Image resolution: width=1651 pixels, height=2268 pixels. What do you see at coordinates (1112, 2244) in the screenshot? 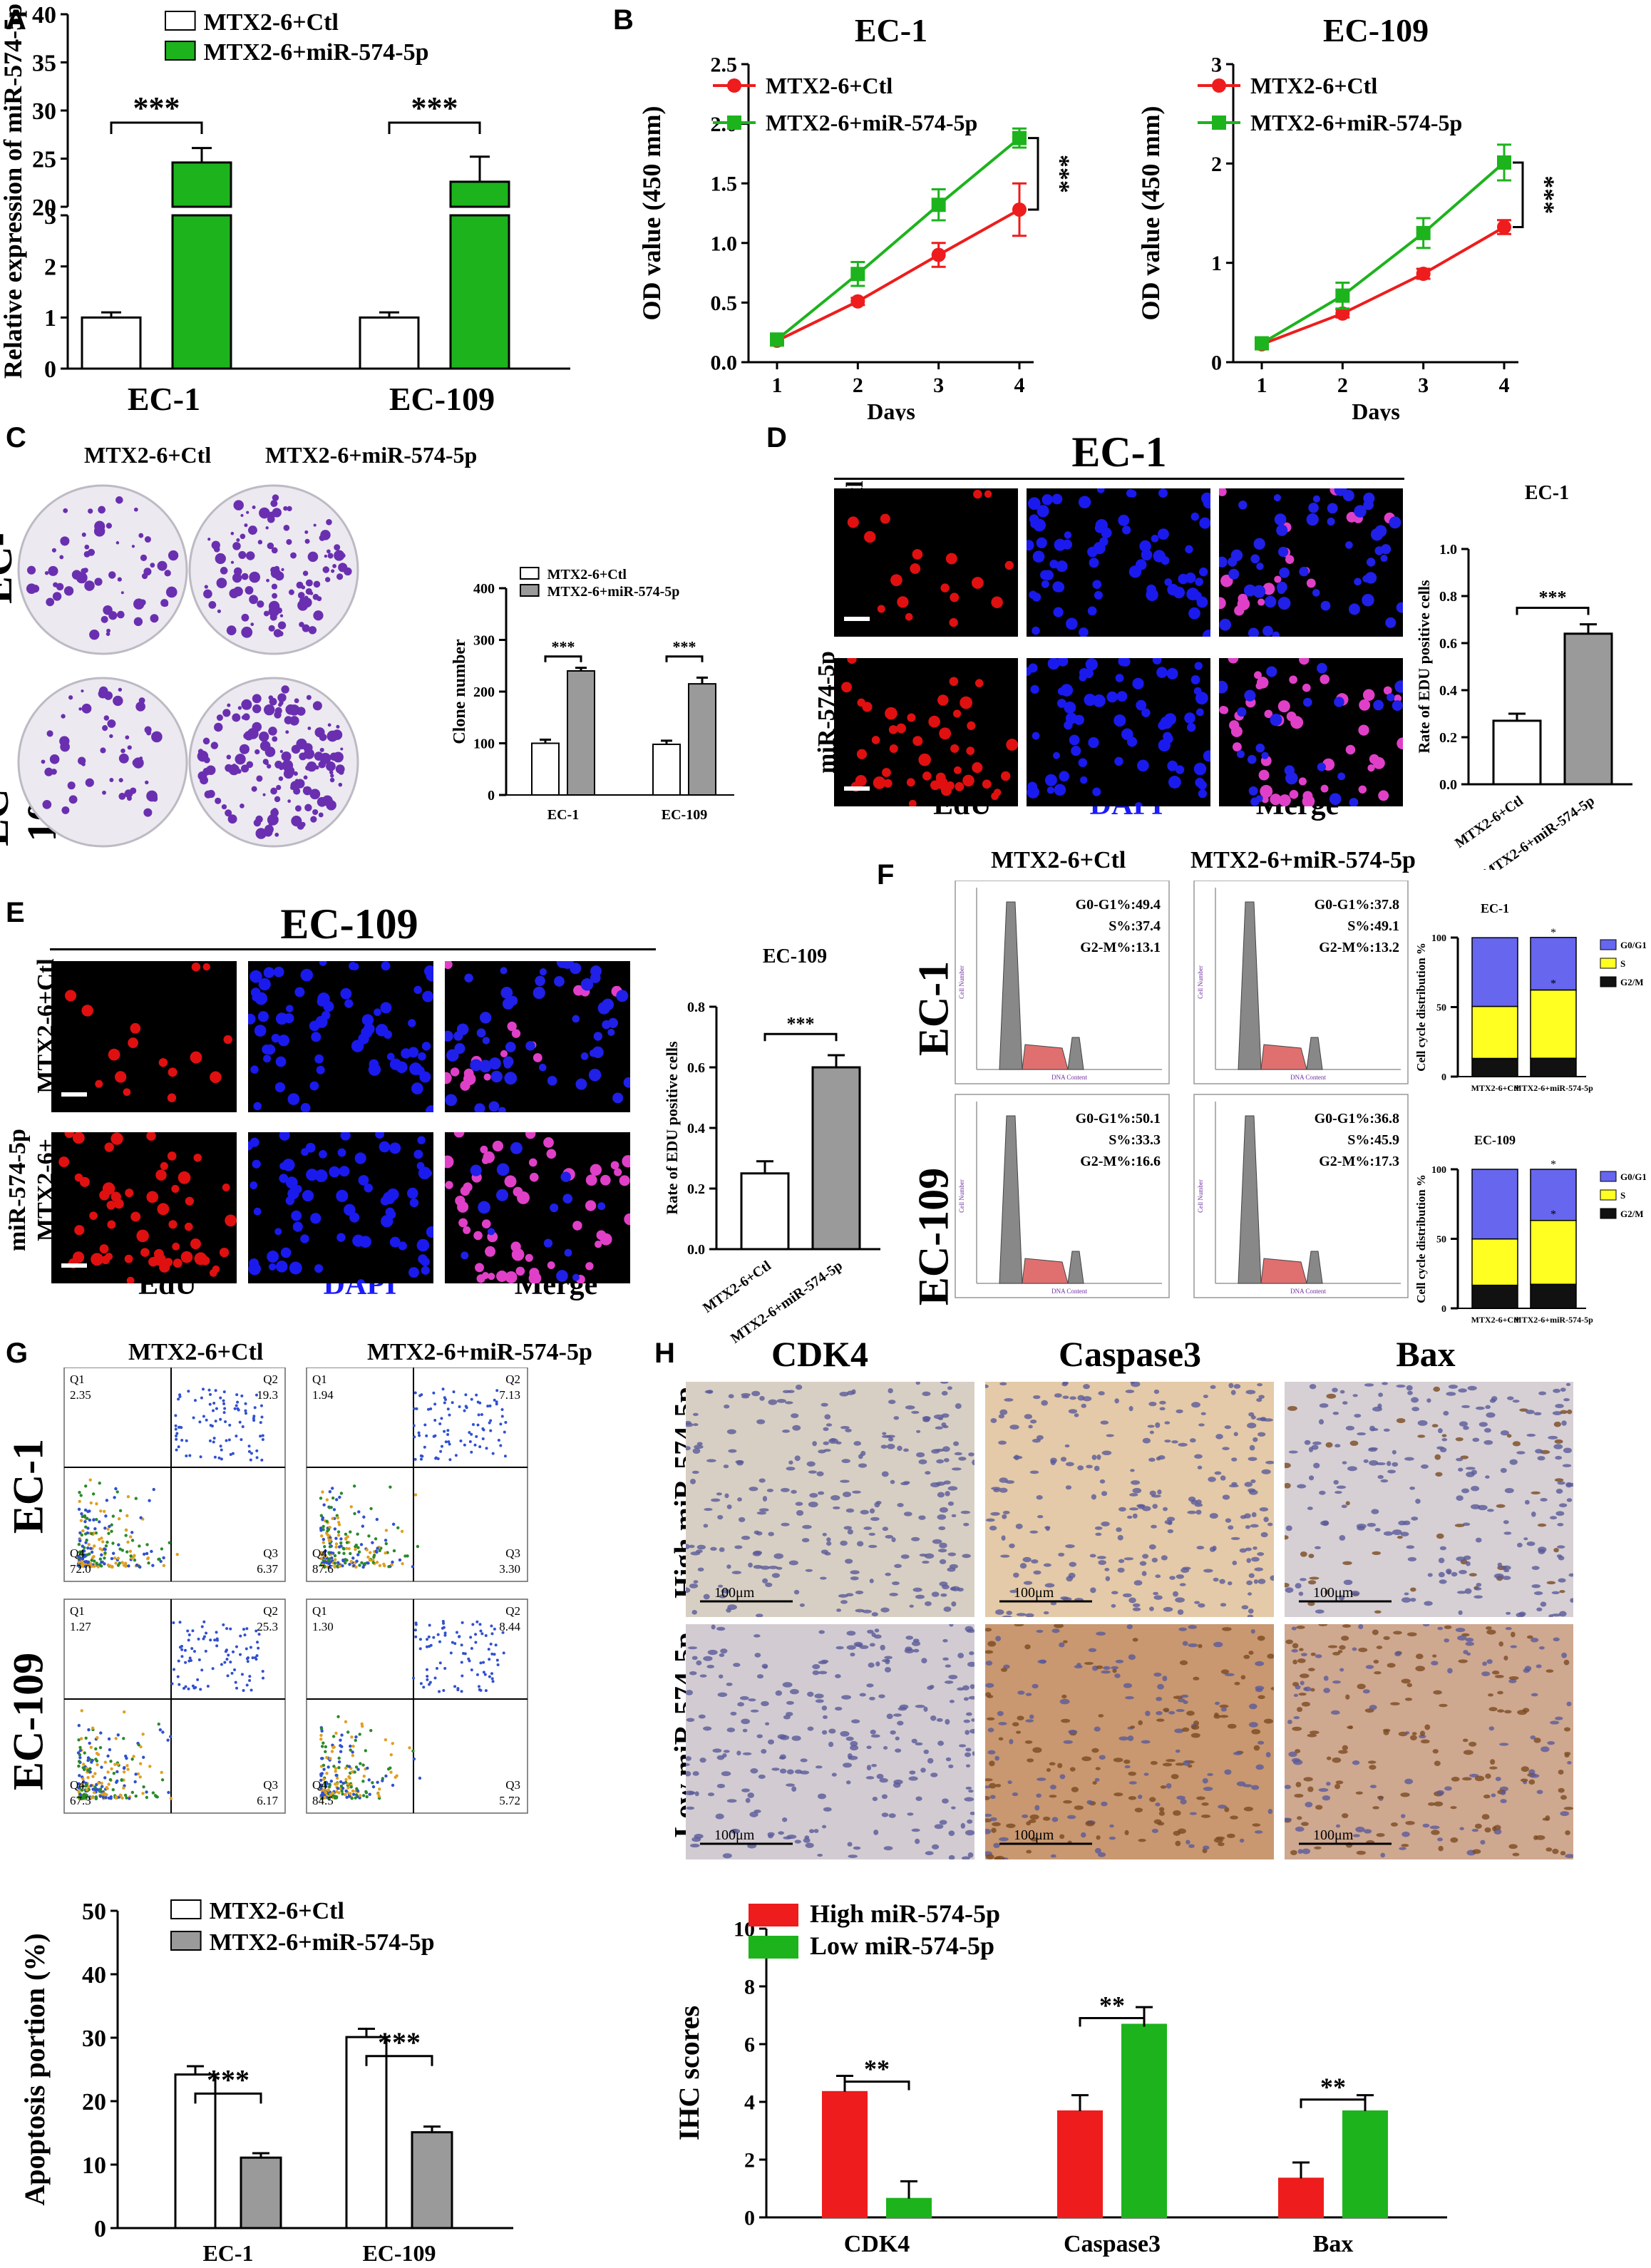
I see `h-xtick-label: Caspase3` at bounding box center [1112, 2244].